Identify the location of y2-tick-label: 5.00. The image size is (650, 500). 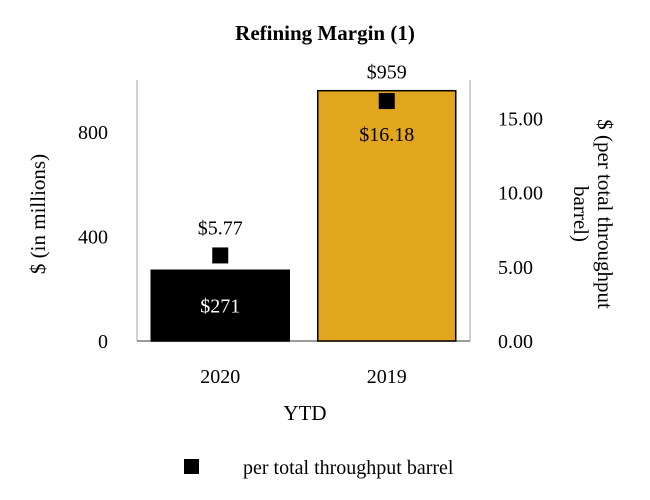
(515, 268).